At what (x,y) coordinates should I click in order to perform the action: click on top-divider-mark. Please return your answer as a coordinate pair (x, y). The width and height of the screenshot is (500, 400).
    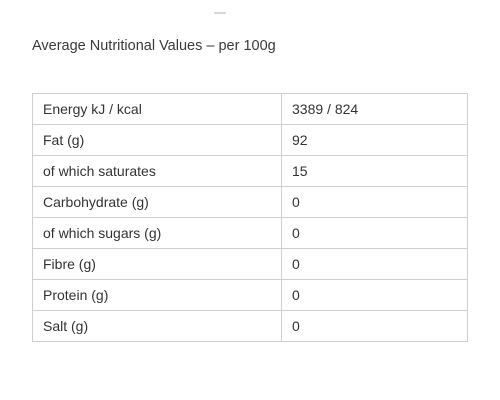
    Looking at the image, I should click on (220, 13).